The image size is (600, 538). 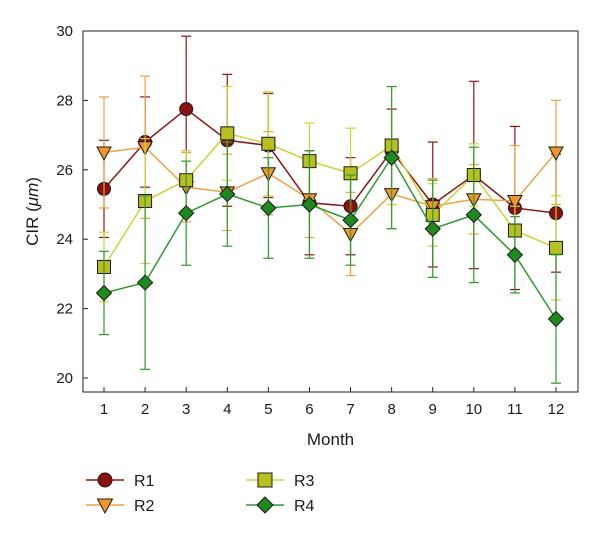 I want to click on x-axis-title: Month, so click(x=330, y=439).